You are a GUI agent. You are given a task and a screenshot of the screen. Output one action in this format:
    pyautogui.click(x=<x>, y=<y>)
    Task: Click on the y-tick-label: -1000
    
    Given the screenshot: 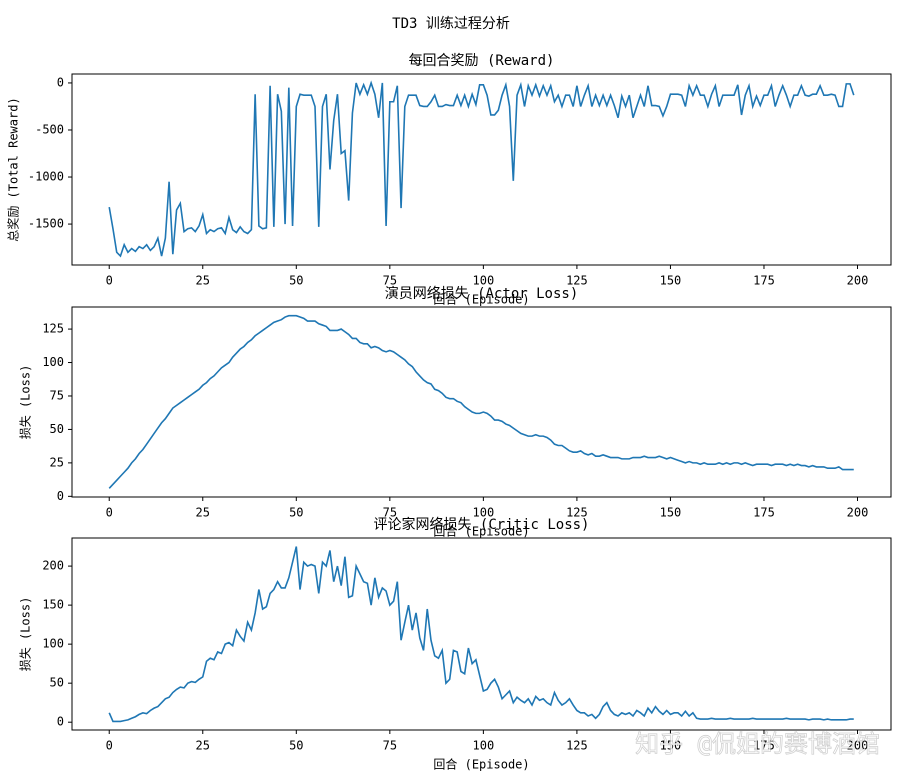 What is the action you would take?
    pyautogui.click(x=46, y=177)
    